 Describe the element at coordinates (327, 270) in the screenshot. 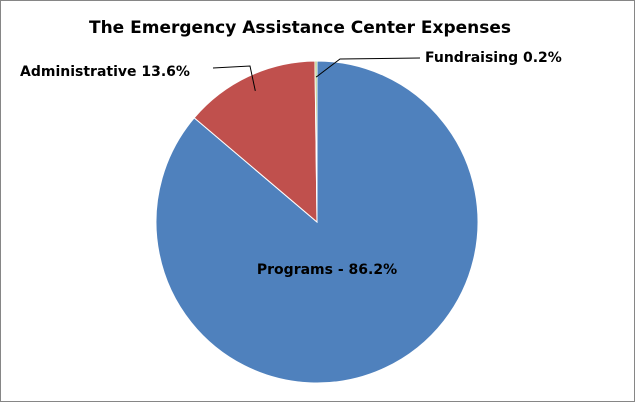

I see `data-label: Programs - 86.2%` at that location.